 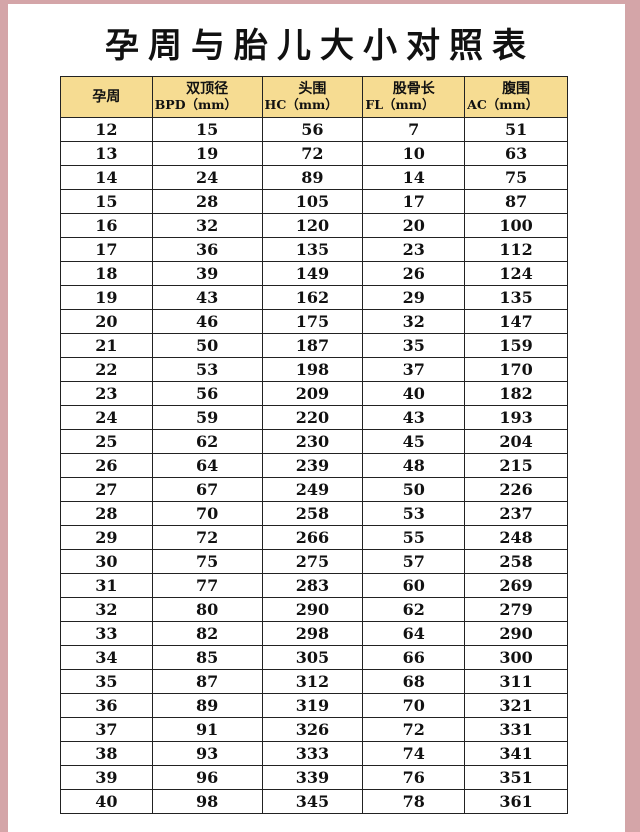 I want to click on cell-week: 31, so click(x=106, y=585).